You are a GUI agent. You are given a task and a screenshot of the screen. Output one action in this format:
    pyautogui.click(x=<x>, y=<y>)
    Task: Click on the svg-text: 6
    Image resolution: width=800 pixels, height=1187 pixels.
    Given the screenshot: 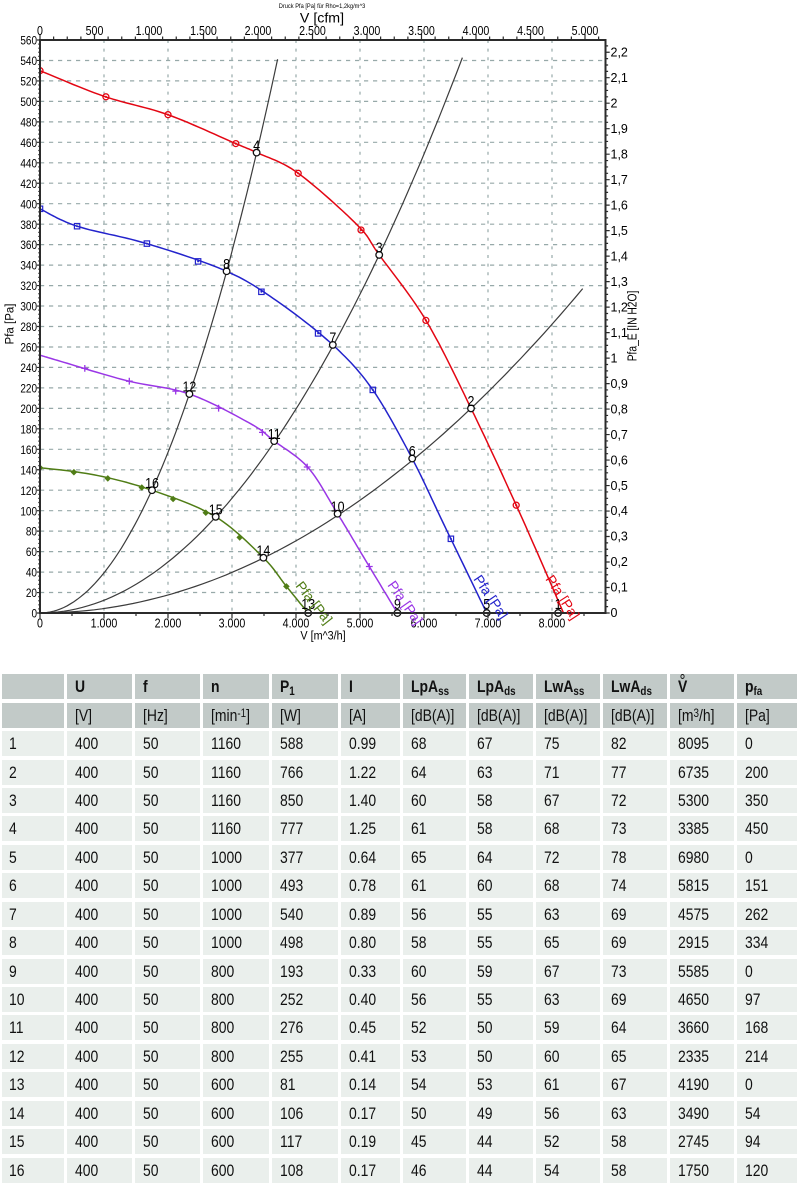 What is the action you would take?
    pyautogui.click(x=412, y=450)
    